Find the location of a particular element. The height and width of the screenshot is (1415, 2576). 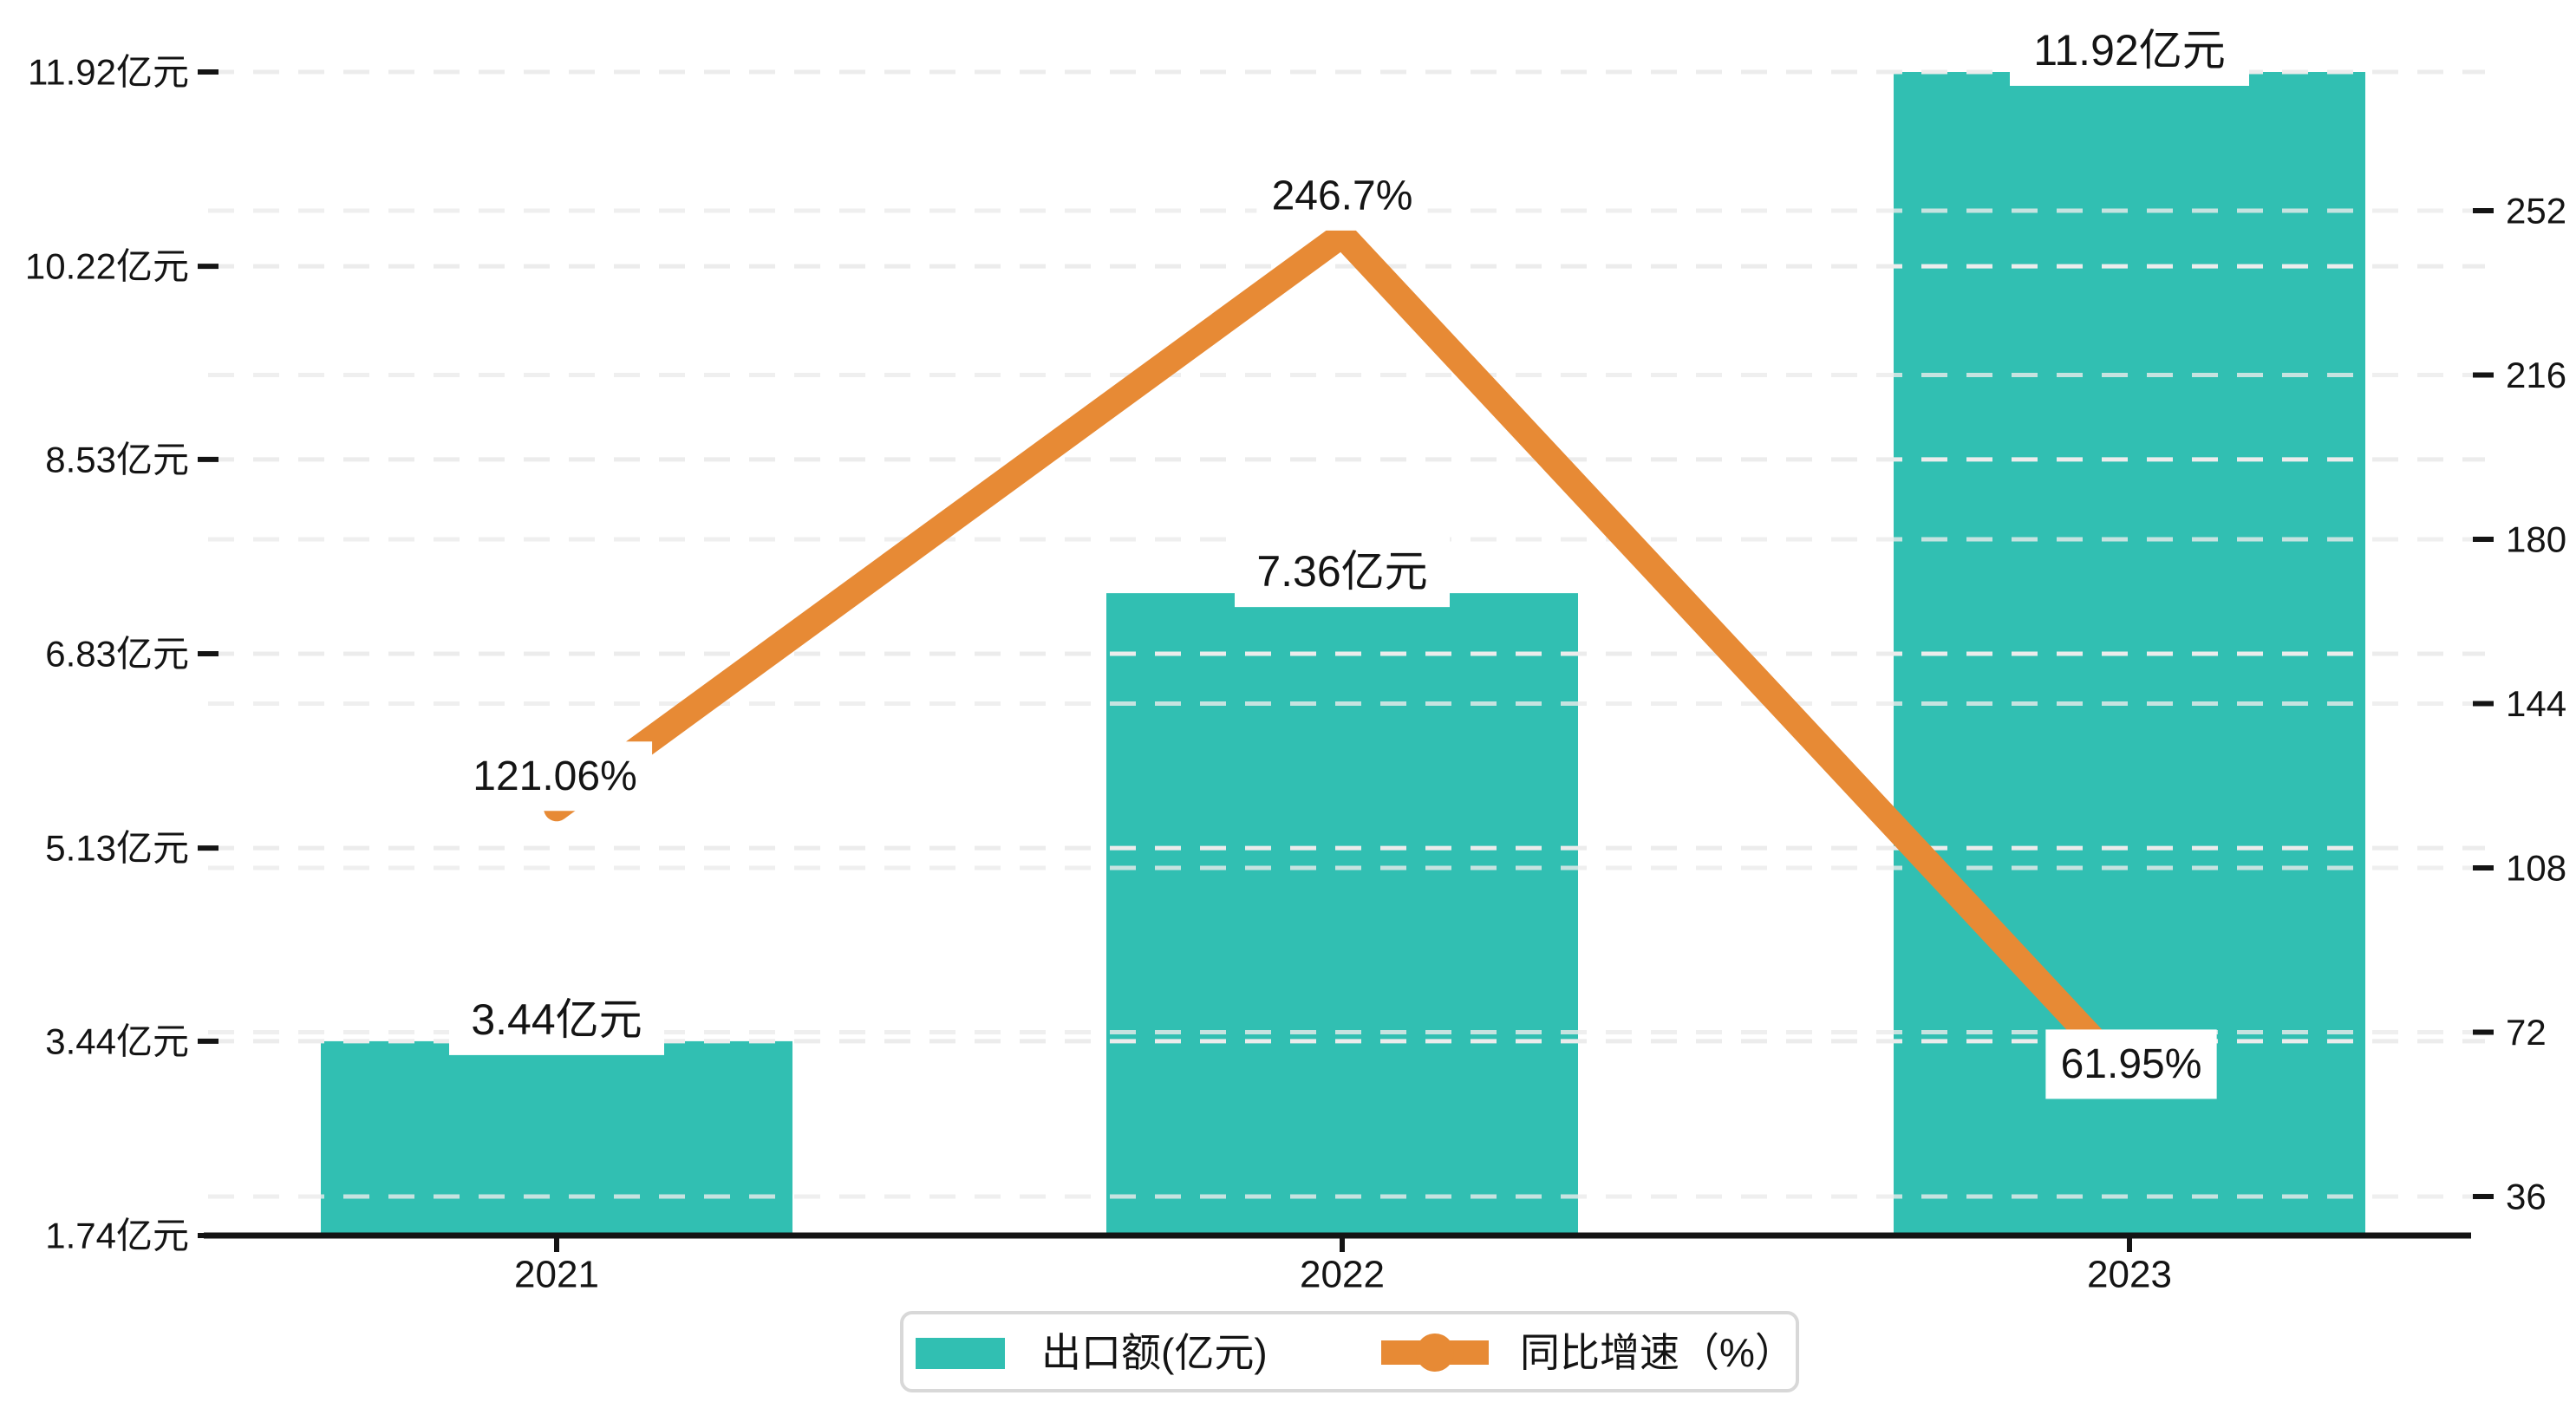

bar-label-2023-box is located at coordinates (2129, 50).